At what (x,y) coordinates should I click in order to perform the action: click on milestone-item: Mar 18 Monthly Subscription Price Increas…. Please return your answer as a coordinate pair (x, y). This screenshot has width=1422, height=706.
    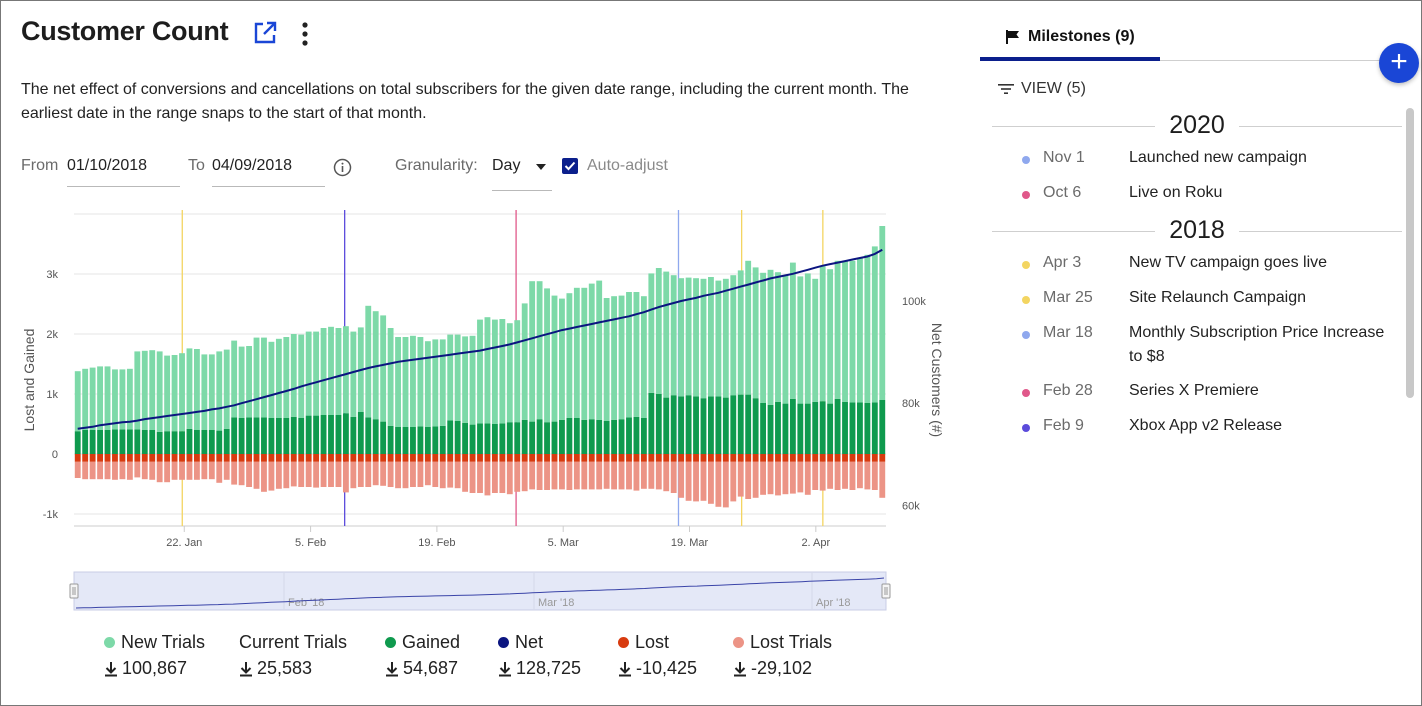
    Looking at the image, I should click on (1209, 346).